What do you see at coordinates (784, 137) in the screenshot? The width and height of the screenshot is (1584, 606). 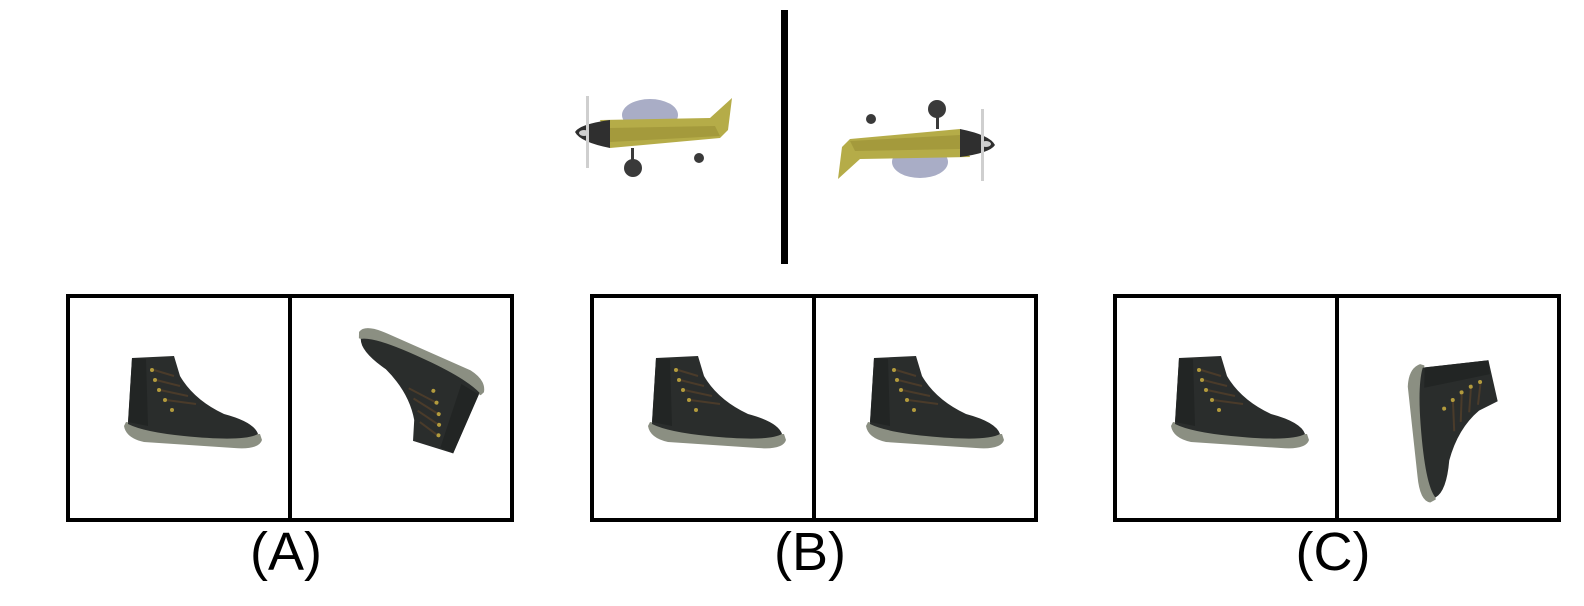 I see `mirror-divider` at bounding box center [784, 137].